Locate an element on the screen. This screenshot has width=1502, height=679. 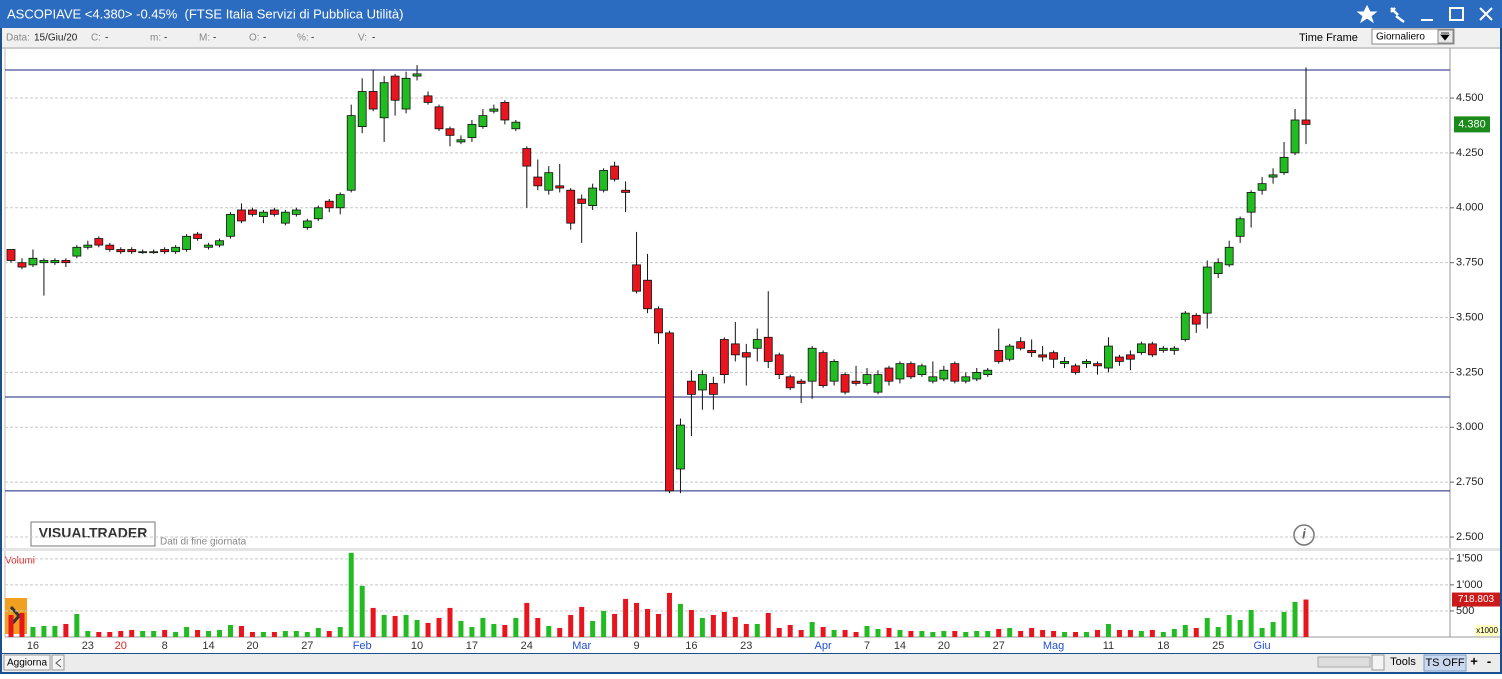
refresh-label: Aggiorna is located at coordinates (27, 663).